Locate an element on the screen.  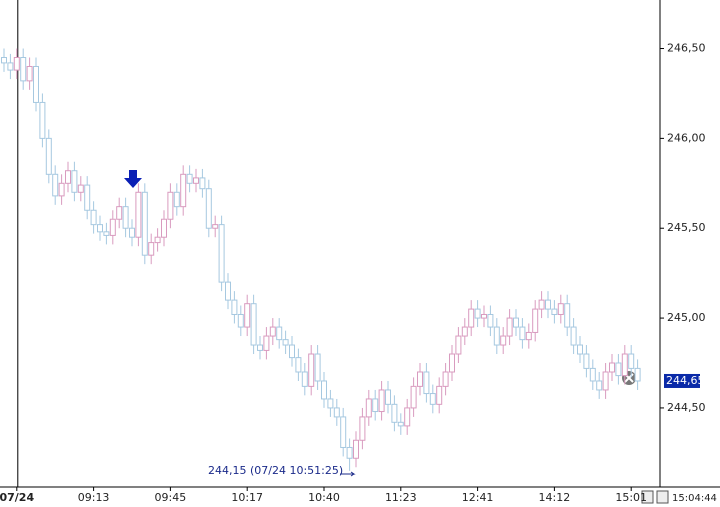
x-tick-label: 09:13 is located at coordinates (94, 497).